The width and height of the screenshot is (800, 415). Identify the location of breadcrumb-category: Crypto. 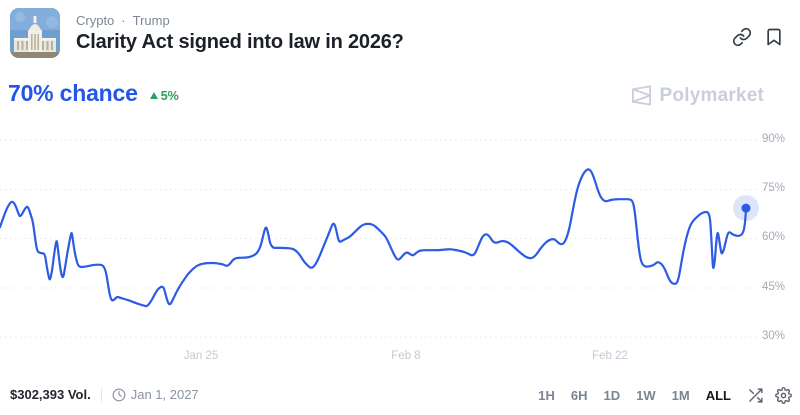
(95, 20).